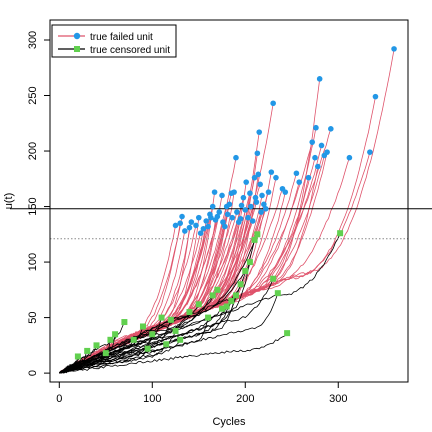  I want to click on x-tick-label: 0, so click(59, 399).